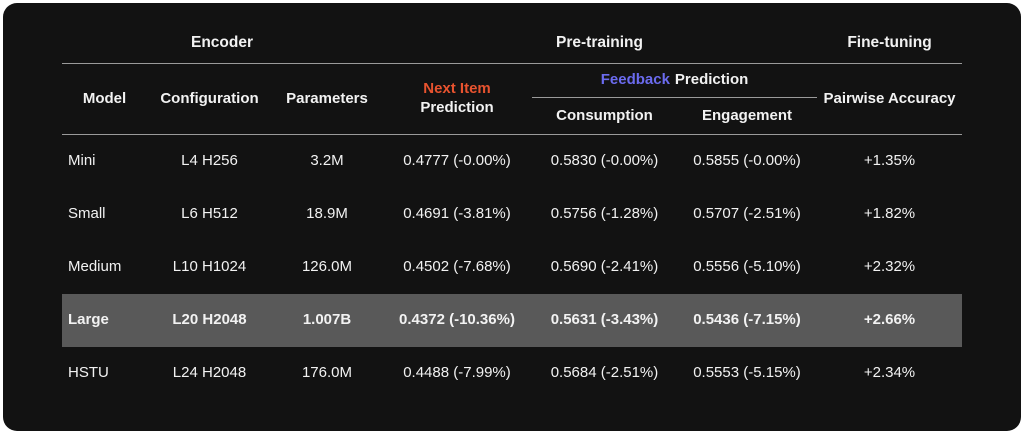 Image resolution: width=1024 pixels, height=437 pixels. Describe the element at coordinates (747, 320) in the screenshot. I see `cell-engagement: 0.5436 (-7.15%)` at that location.